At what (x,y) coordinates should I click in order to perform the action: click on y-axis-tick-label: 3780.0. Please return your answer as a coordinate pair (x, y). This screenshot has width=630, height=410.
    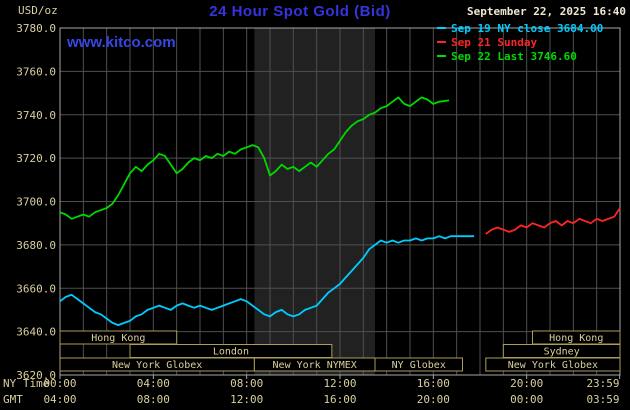
    Looking at the image, I should click on (36, 28).